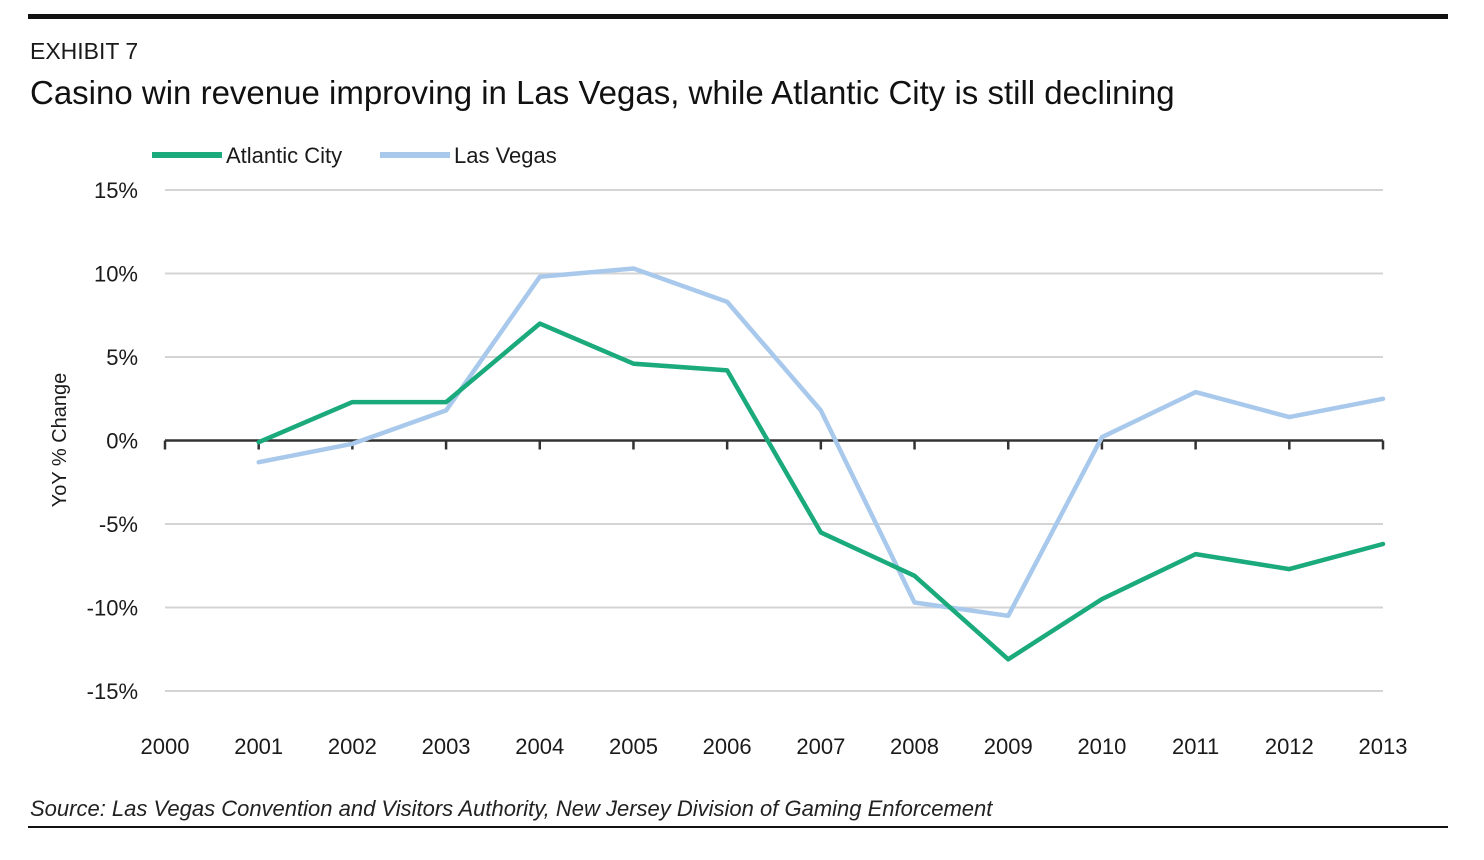 This screenshot has width=1484, height=860. I want to click on x-tick-label: 2013, so click(1383, 746).